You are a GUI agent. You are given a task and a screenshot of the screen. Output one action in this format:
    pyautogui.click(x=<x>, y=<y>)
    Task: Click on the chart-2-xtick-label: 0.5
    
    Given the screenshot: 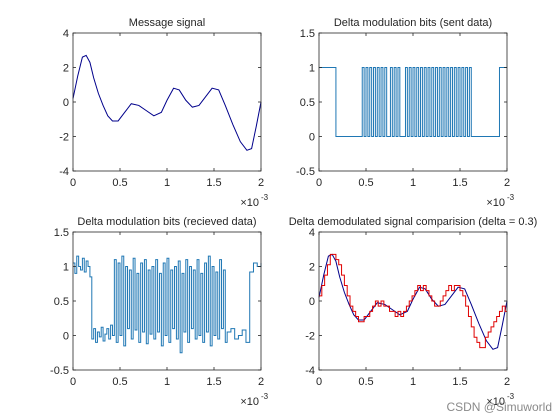 What is the action you would take?
    pyautogui.click(x=365, y=183)
    